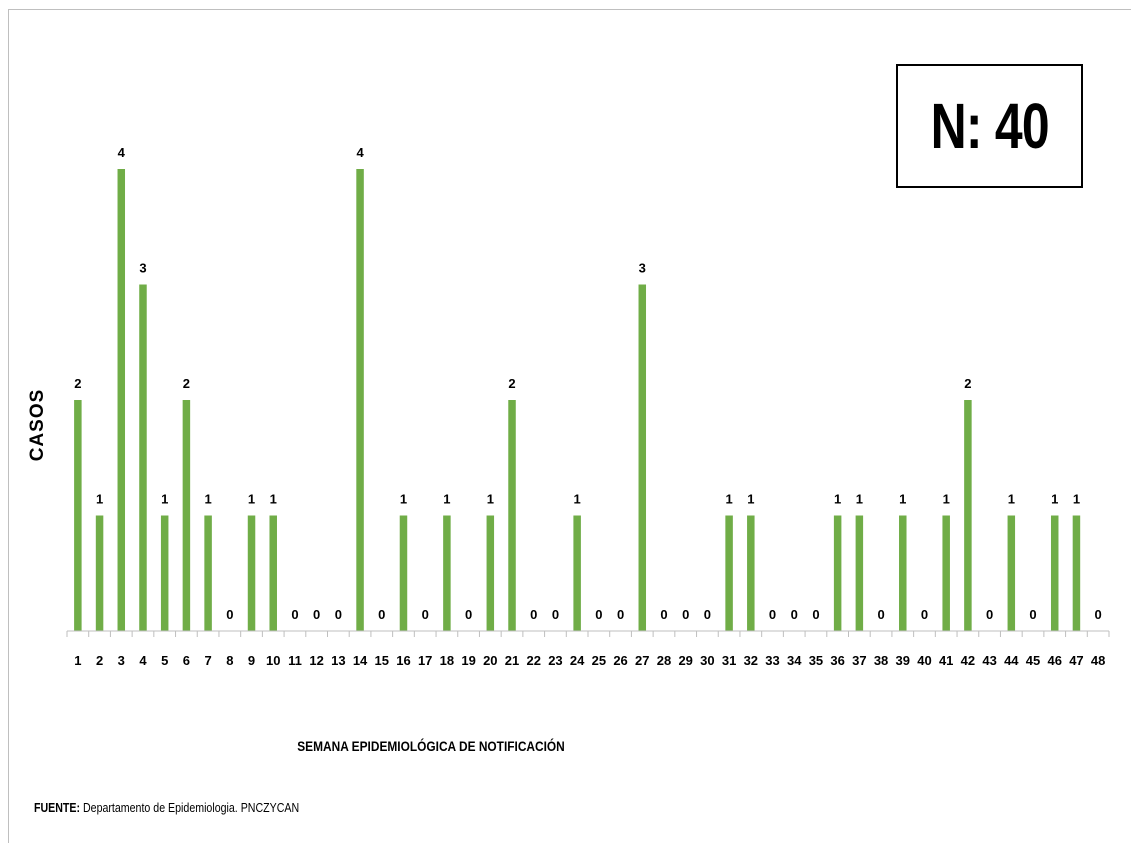 The height and width of the screenshot is (843, 1131). What do you see at coordinates (338, 660) in the screenshot?
I see `x-tick-label: 13` at bounding box center [338, 660].